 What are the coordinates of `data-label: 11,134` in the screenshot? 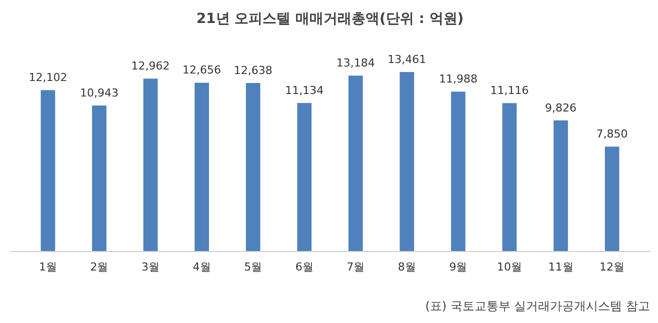 It's located at (304, 90).